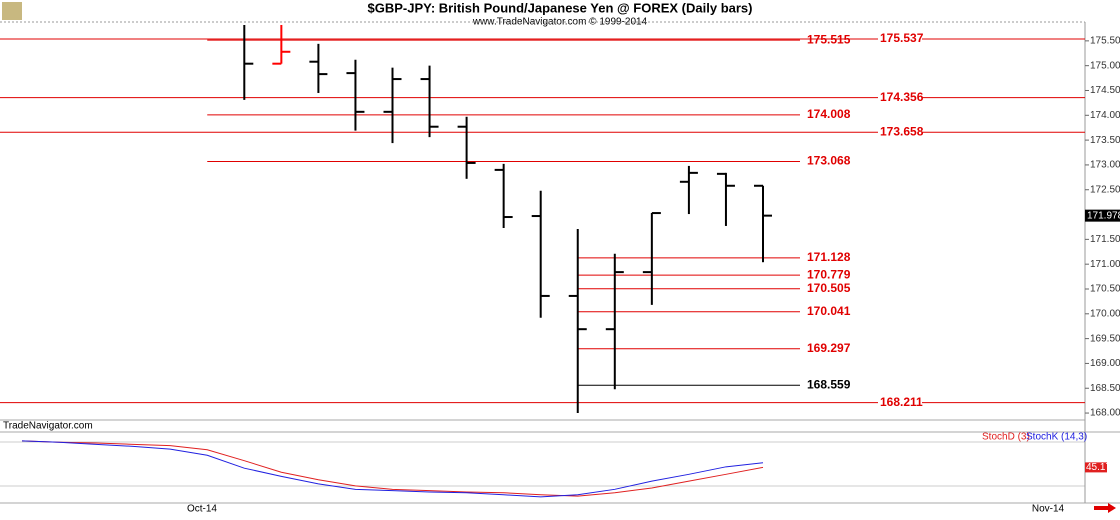 The height and width of the screenshot is (520, 1120). What do you see at coordinates (1105, 140) in the screenshot?
I see `y-tick-label: 173.500` at bounding box center [1105, 140].